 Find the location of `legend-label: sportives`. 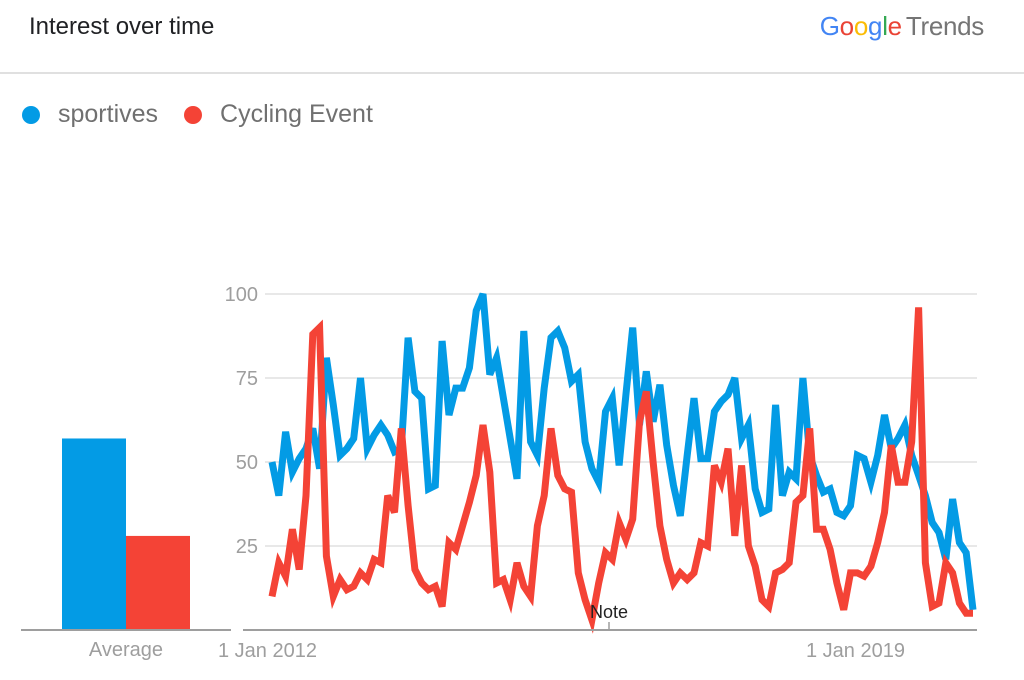

legend-label: sportives is located at coordinates (108, 114).